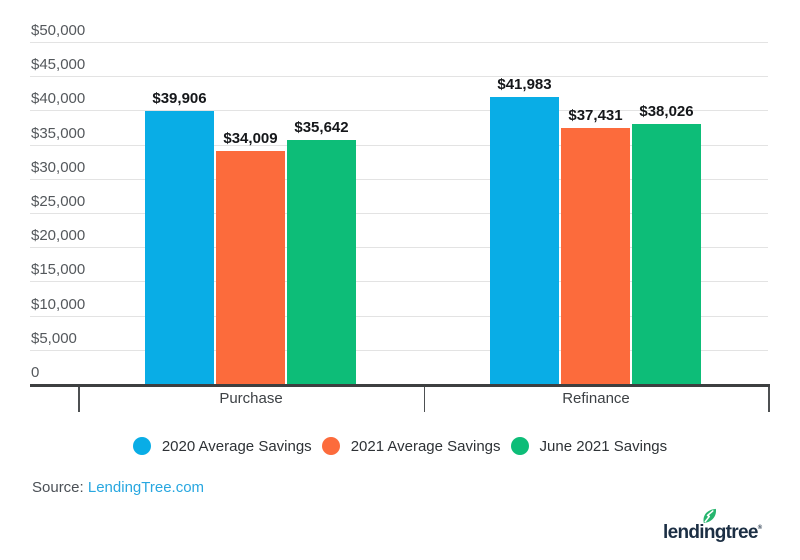 The width and height of the screenshot is (800, 560). Describe the element at coordinates (524, 84) in the screenshot. I see `bar-value-label: $41,983` at that location.